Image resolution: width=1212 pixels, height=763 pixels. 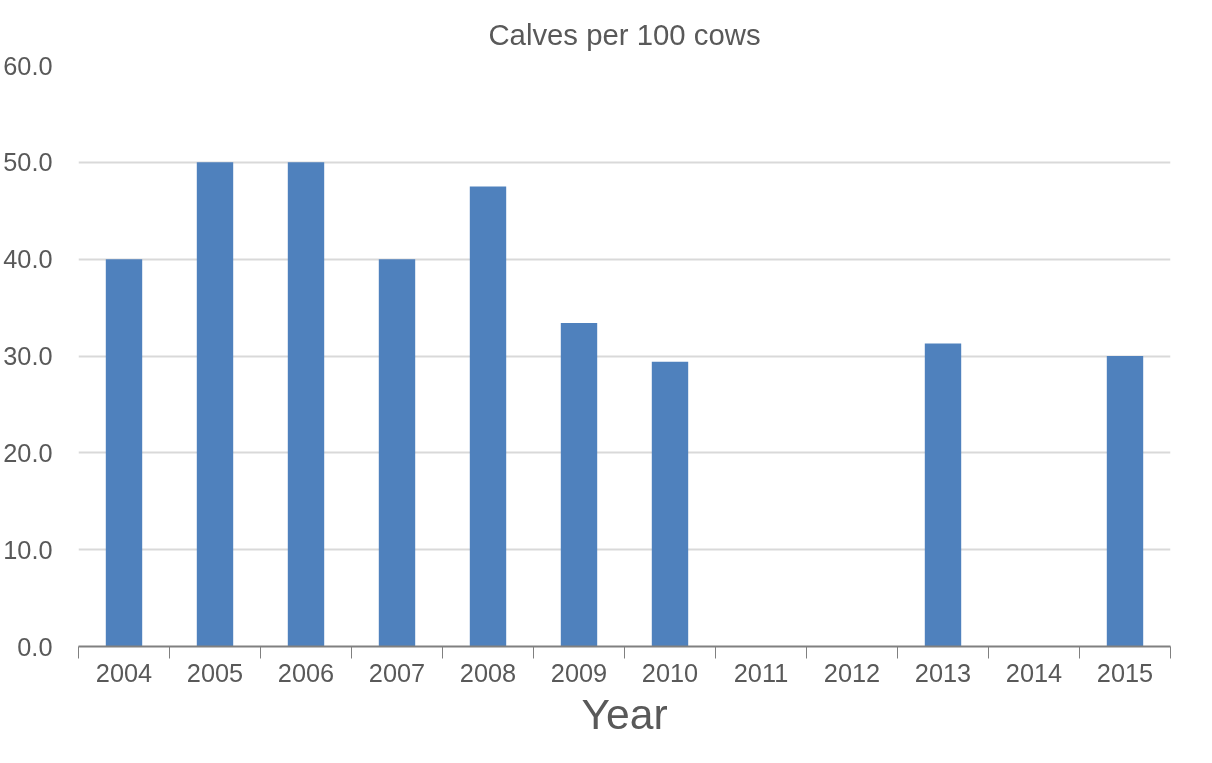 I want to click on x-tick-label: 2015, so click(x=1125, y=672).